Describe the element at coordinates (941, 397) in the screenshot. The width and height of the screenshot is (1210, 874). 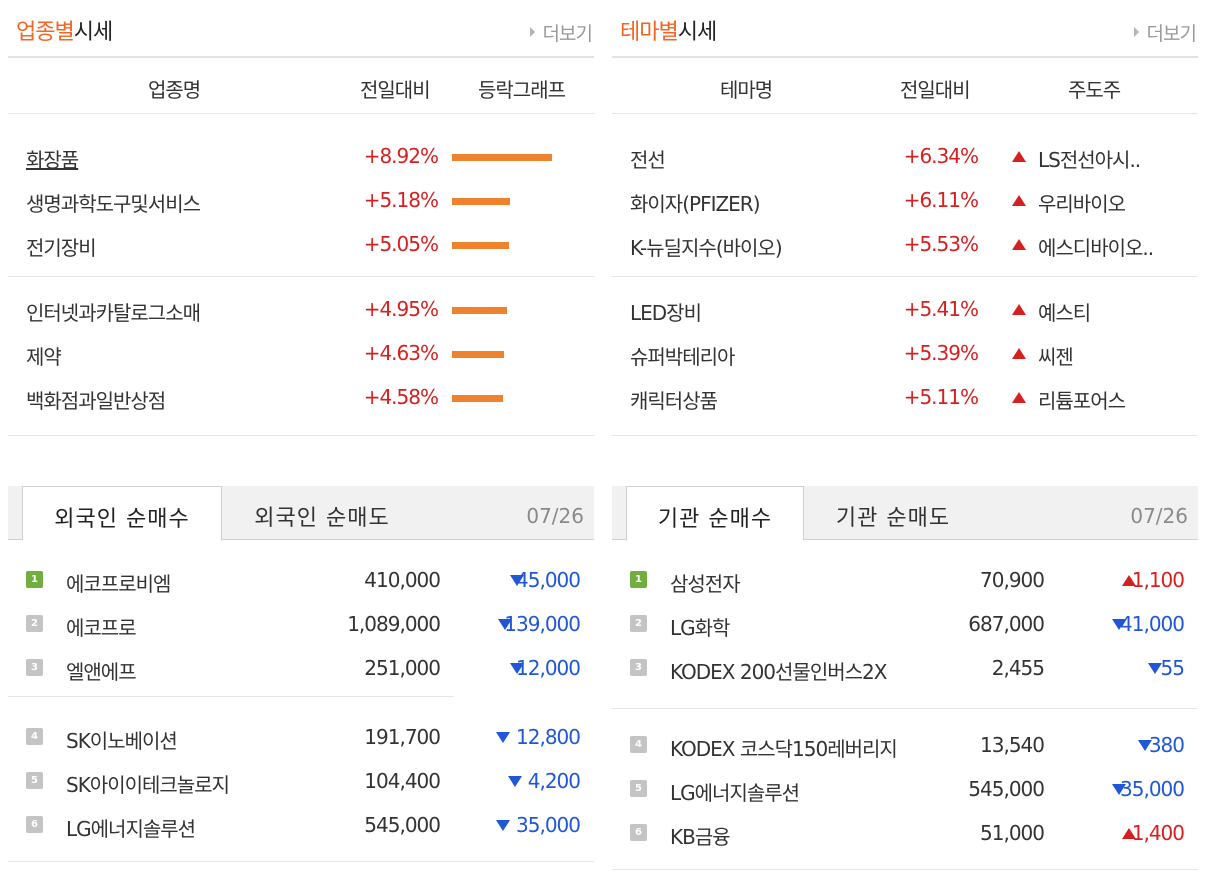
I see `theme-change: +5.11%` at that location.